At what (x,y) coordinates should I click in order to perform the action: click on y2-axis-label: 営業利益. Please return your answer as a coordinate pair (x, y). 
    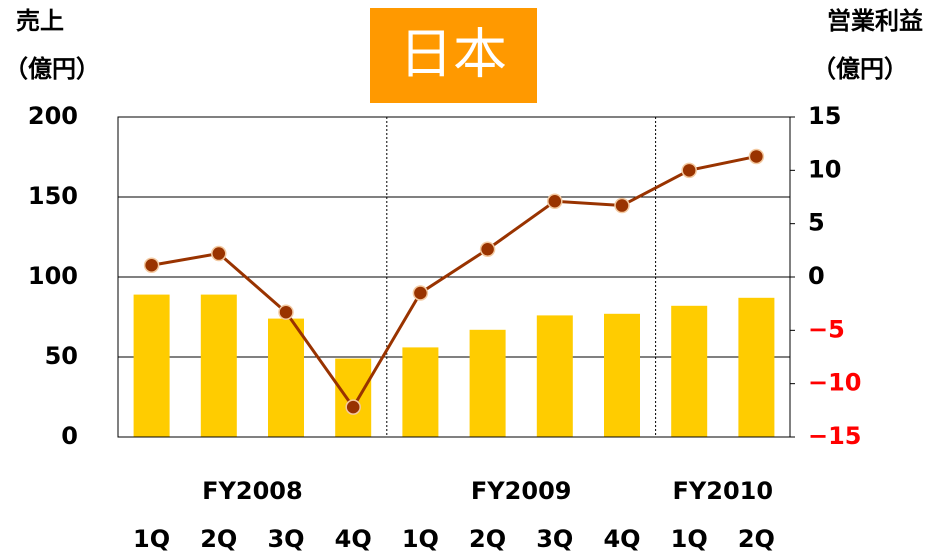
    Looking at the image, I should click on (875, 21).